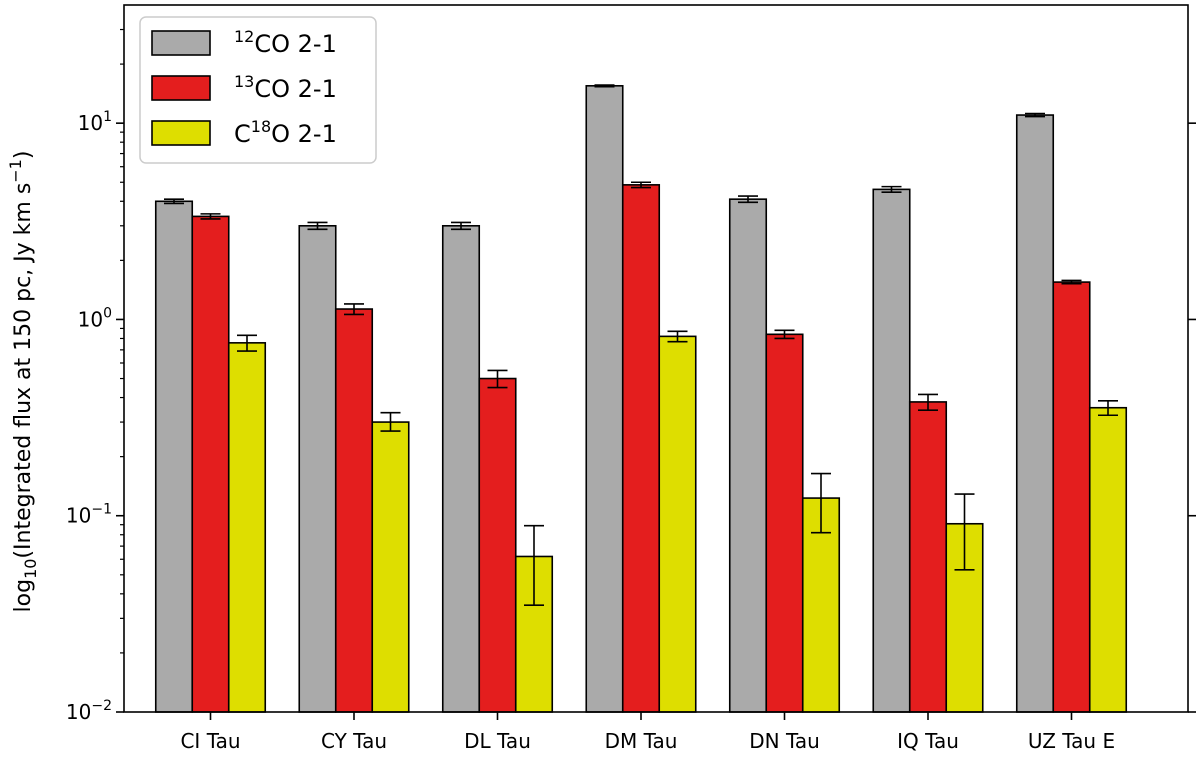 The width and height of the screenshot is (1200, 757). What do you see at coordinates (89, 711) in the screenshot?
I see `y-tick-label: 10⁻²` at bounding box center [89, 711].